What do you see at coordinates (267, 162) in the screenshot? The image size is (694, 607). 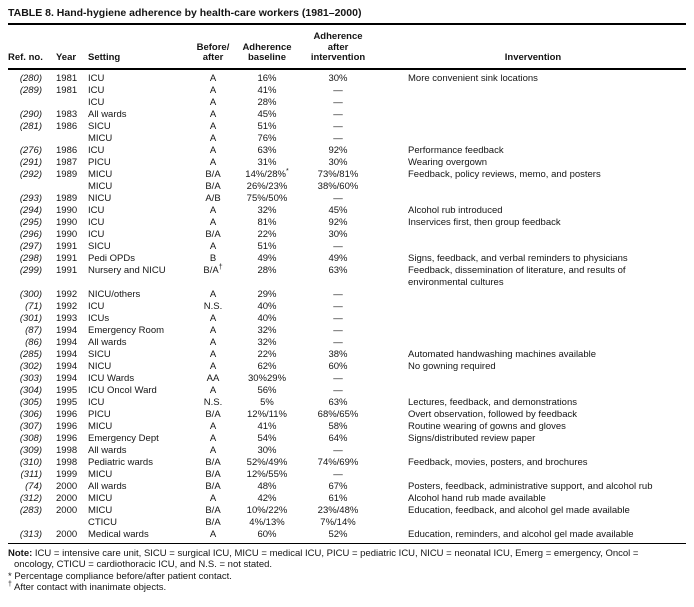 I see `baseline-cell: 31%` at bounding box center [267, 162].